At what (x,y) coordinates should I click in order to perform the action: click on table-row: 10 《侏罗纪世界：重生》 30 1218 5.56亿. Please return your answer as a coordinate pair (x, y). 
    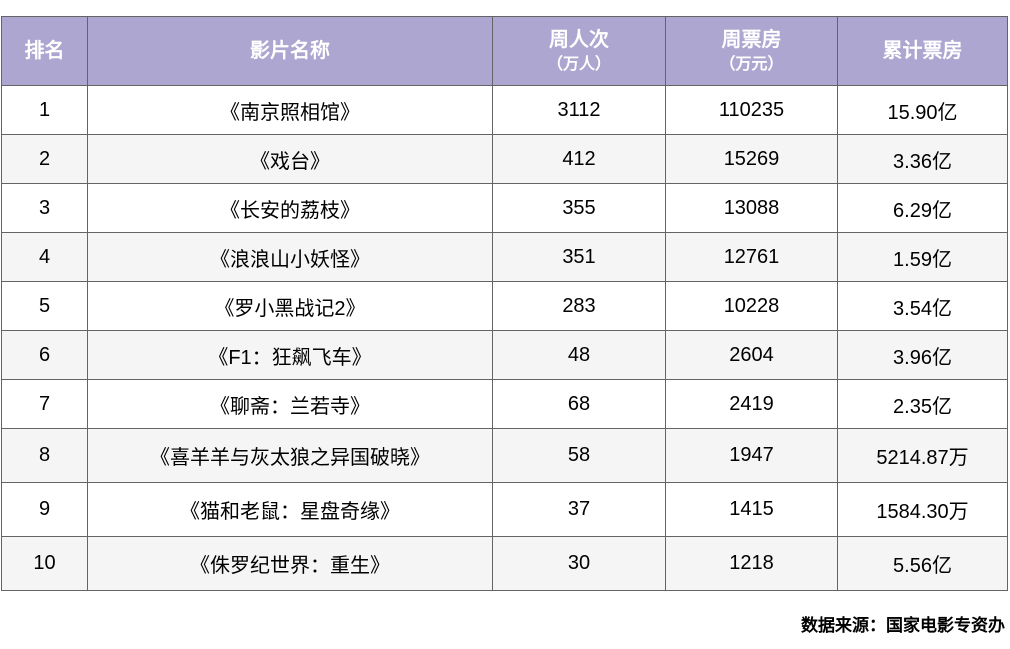
    Looking at the image, I should click on (504, 563).